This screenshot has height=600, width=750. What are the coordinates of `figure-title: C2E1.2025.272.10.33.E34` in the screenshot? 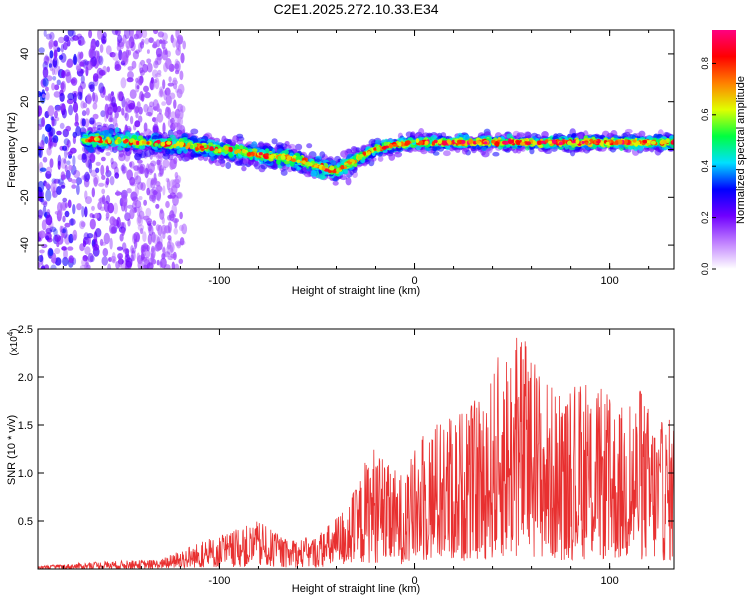 It's located at (355, 9).